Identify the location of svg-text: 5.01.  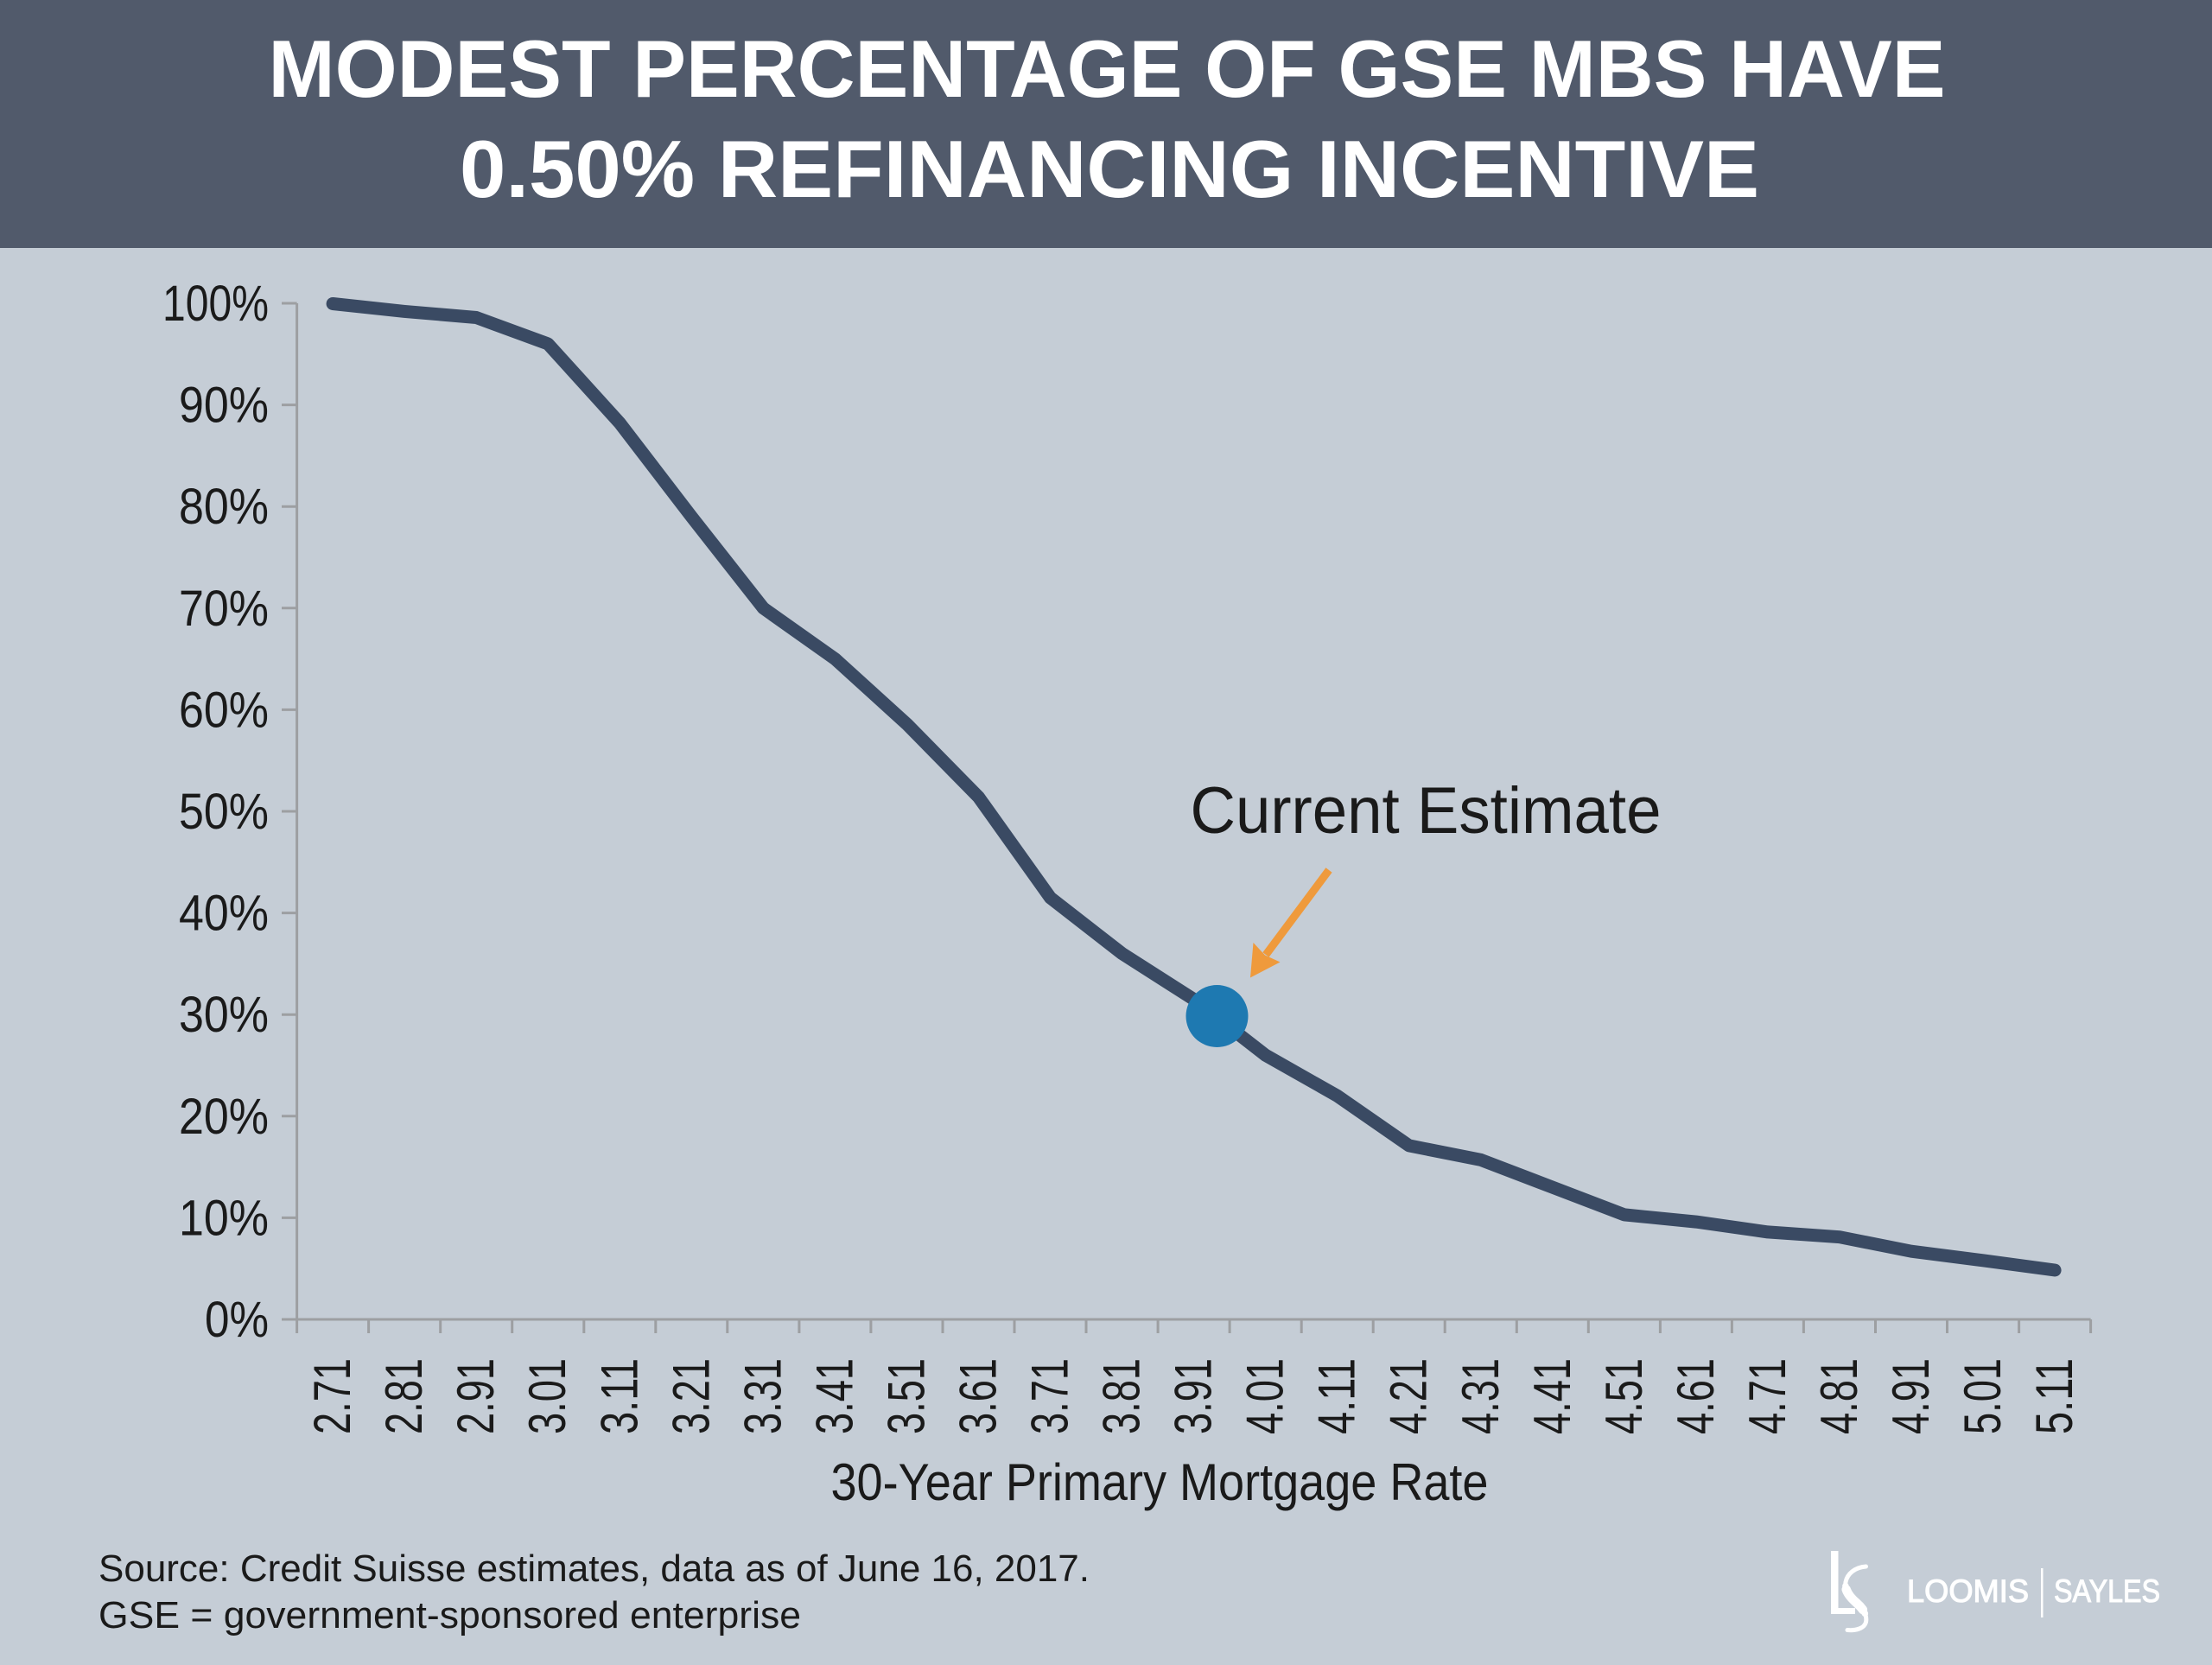
(1983, 1396).